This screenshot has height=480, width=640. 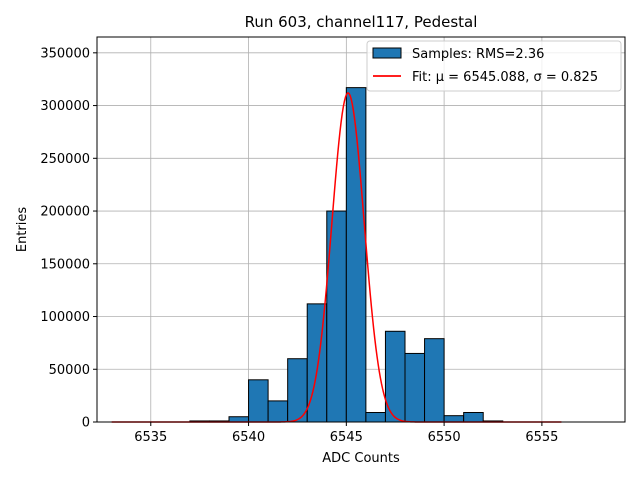 What do you see at coordinates (150, 437) in the screenshot?
I see `x-tick-label: 6535` at bounding box center [150, 437].